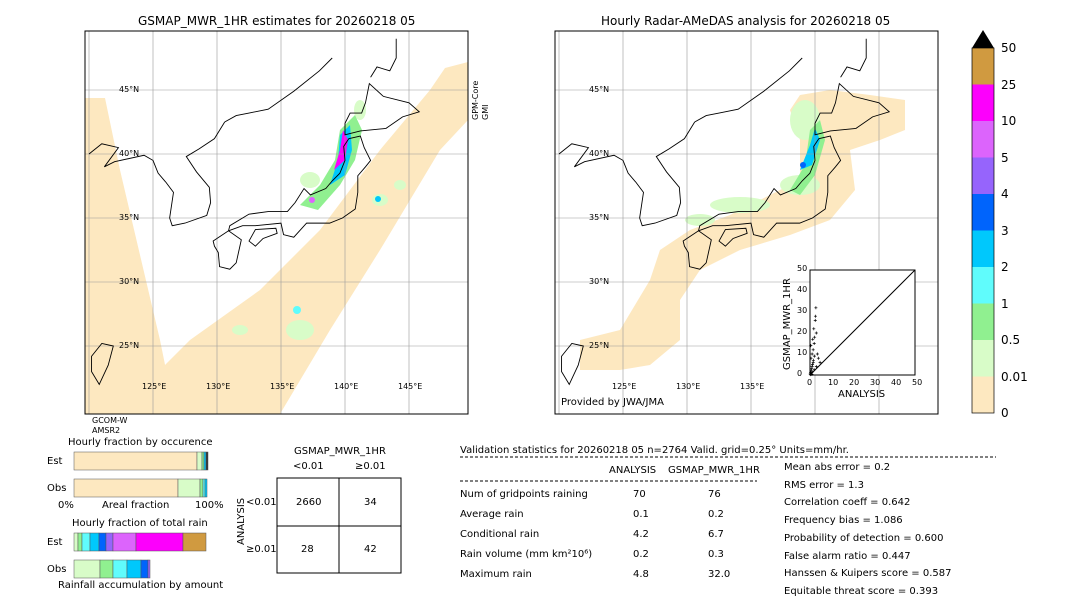  What do you see at coordinates (633, 470) in the screenshot?
I see `stats-col1: ANALYSIS` at bounding box center [633, 470].